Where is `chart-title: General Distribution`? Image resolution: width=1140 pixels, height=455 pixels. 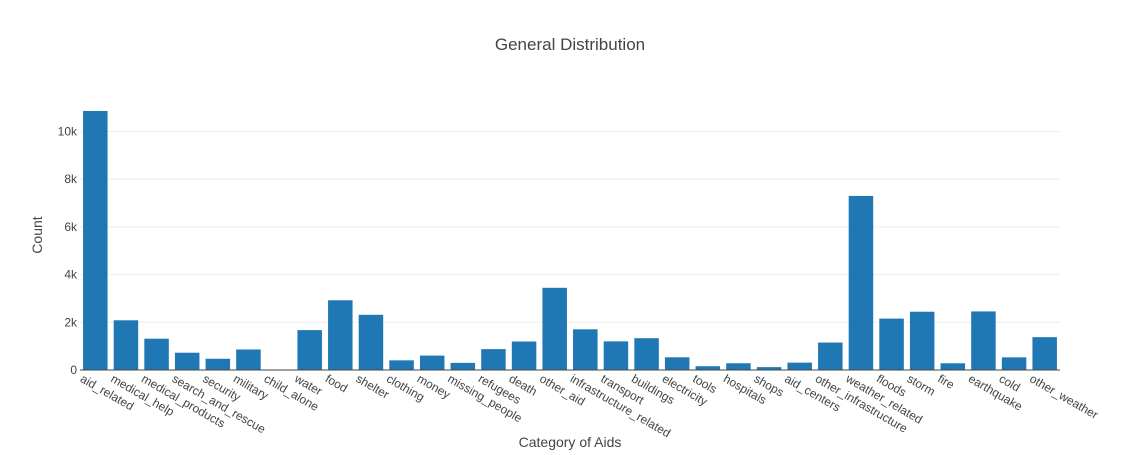 chart-title: General Distribution is located at coordinates (570, 44).